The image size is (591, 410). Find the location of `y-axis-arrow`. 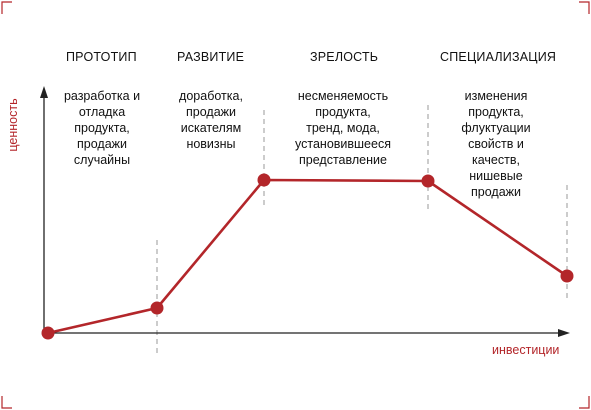

y-axis-arrow is located at coordinates (44, 92).